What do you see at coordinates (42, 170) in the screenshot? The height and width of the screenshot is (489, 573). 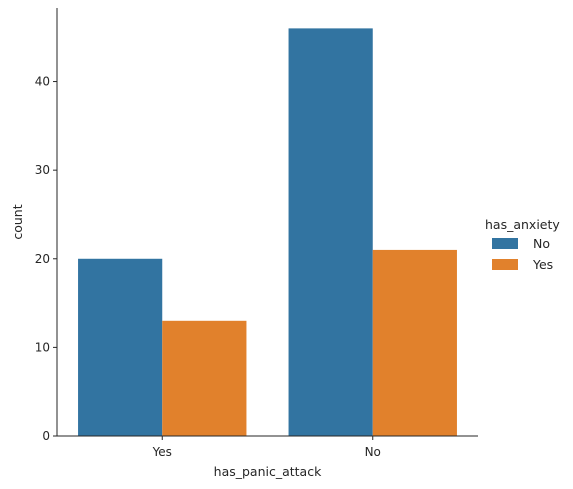 I see `y-tick-label: 30` at bounding box center [42, 170].